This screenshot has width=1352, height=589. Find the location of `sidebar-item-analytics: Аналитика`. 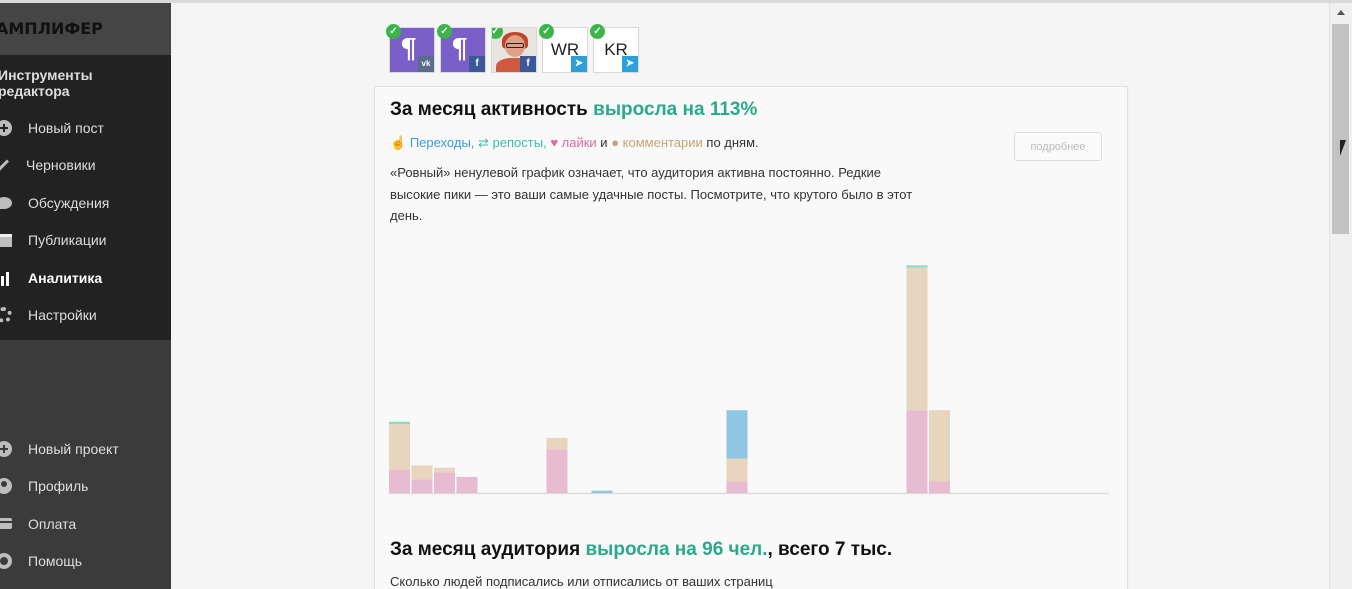

sidebar-item-analytics: Аналитика is located at coordinates (85, 278).